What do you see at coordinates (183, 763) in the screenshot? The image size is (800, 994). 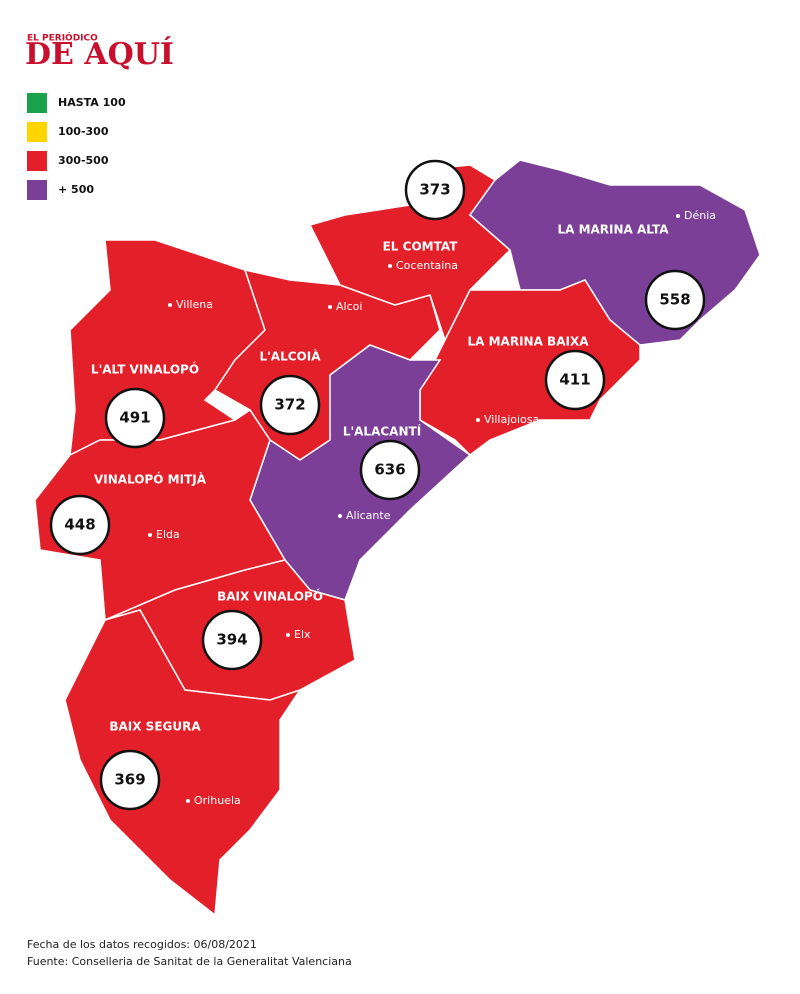 I see `region` at bounding box center [183, 763].